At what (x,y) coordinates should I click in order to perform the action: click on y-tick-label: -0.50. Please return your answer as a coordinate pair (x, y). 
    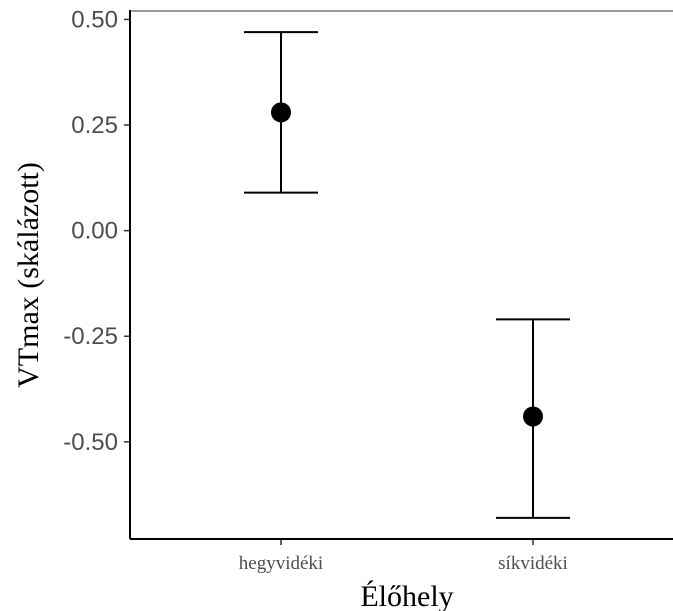
    Looking at the image, I should click on (90, 442).